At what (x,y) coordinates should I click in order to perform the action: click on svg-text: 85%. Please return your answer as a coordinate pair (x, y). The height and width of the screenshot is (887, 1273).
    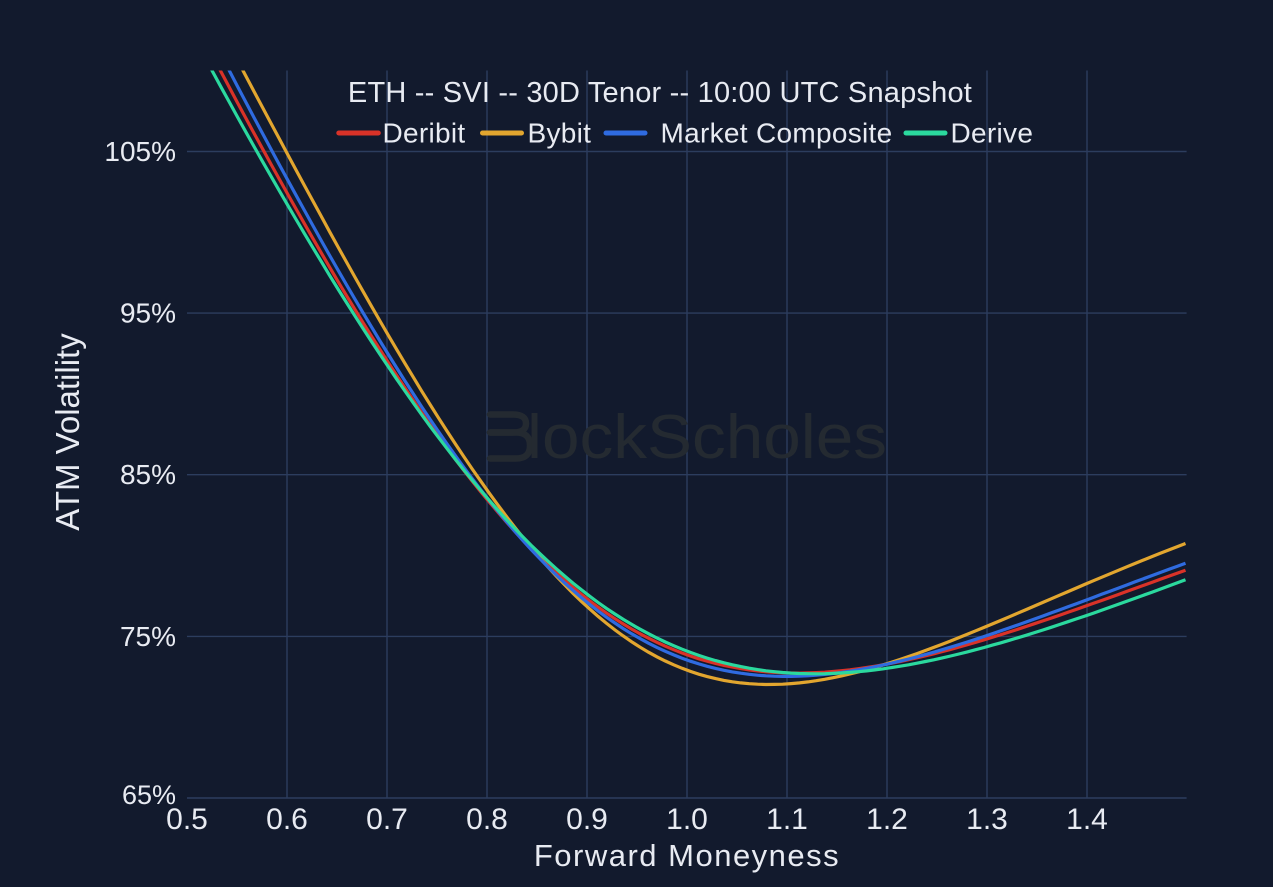
    Looking at the image, I should click on (148, 474).